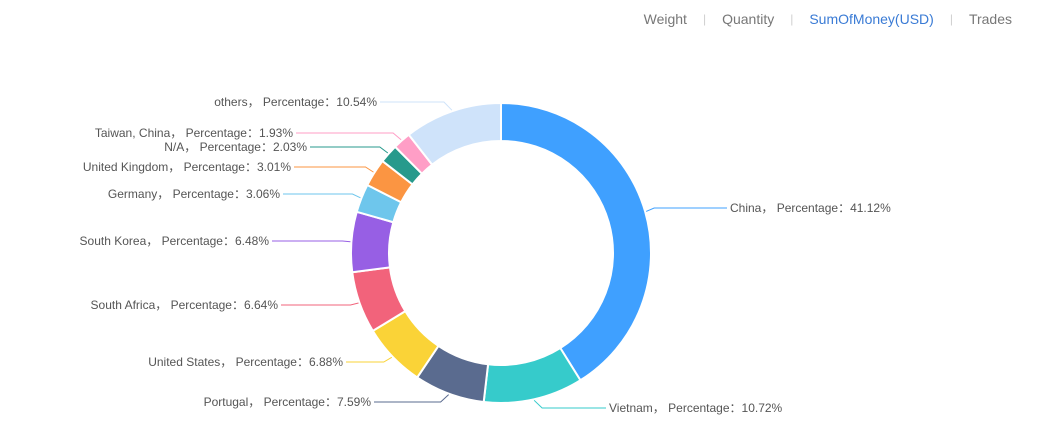 The width and height of the screenshot is (1038, 442). What do you see at coordinates (748, 19) in the screenshot?
I see `tab-quantity: Quantity` at bounding box center [748, 19].